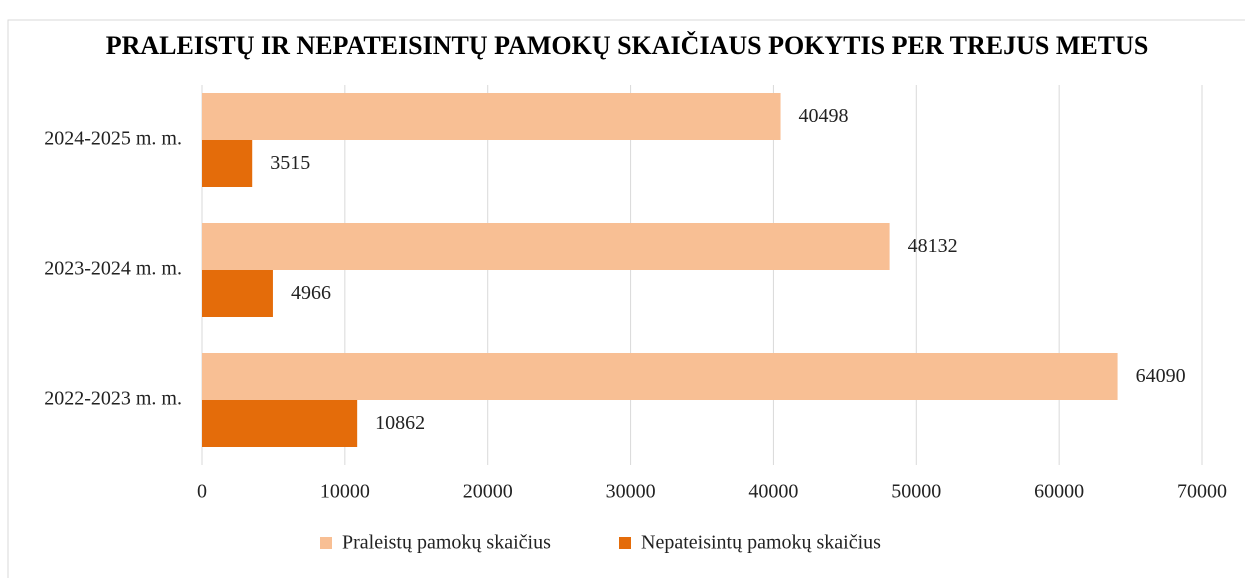  What do you see at coordinates (933, 246) in the screenshot?
I see `data-label: 48132` at bounding box center [933, 246].